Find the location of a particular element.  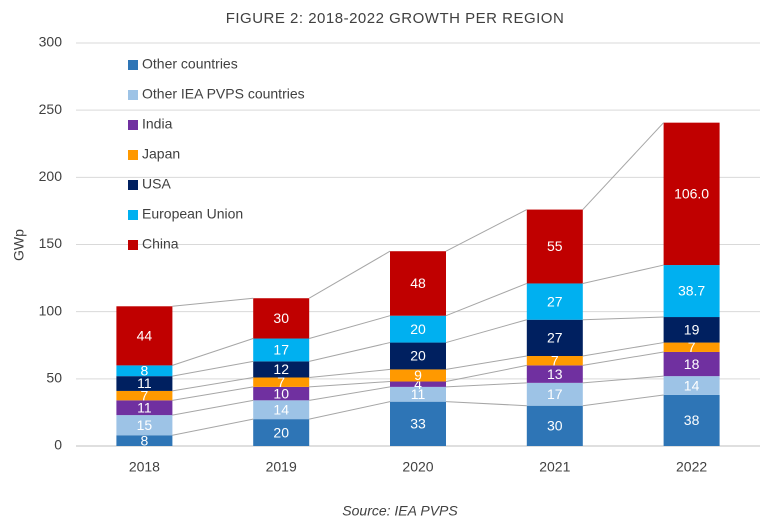

legend-label: Japan is located at coordinates (161, 154).